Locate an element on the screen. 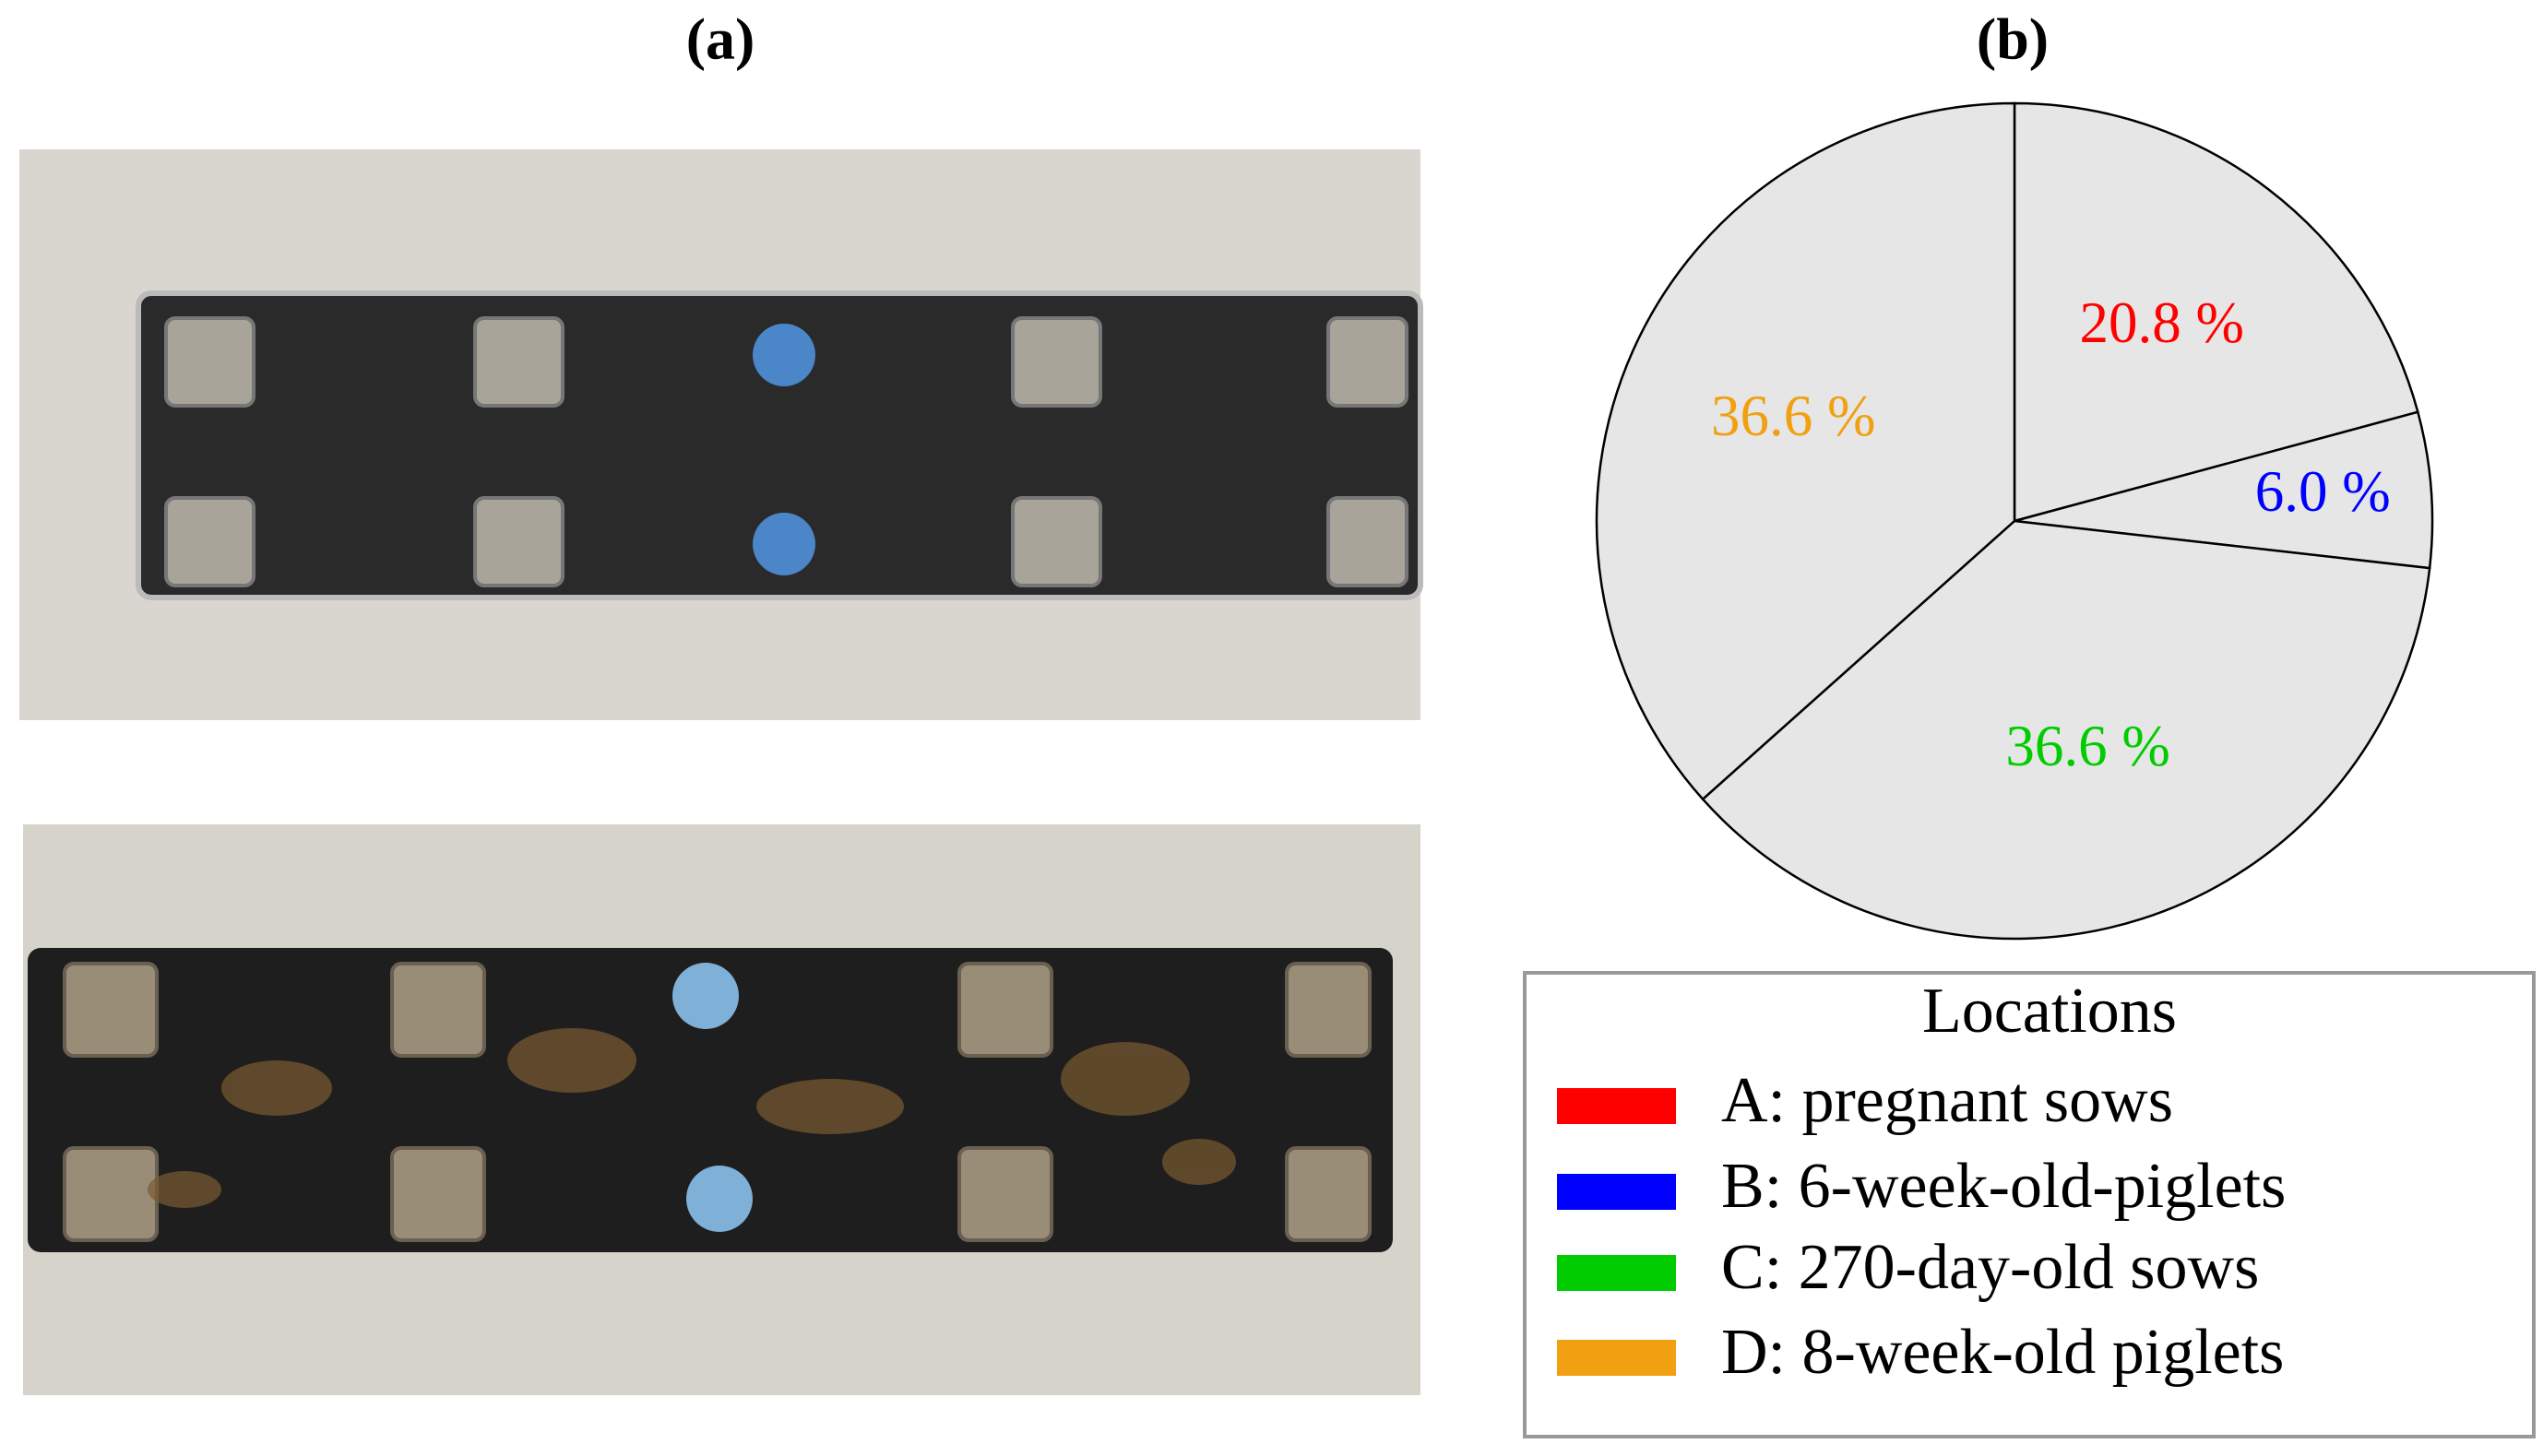 This screenshot has width=2543, height=1456. legend-label: C: 270-day-old sows is located at coordinates (1990, 1267).